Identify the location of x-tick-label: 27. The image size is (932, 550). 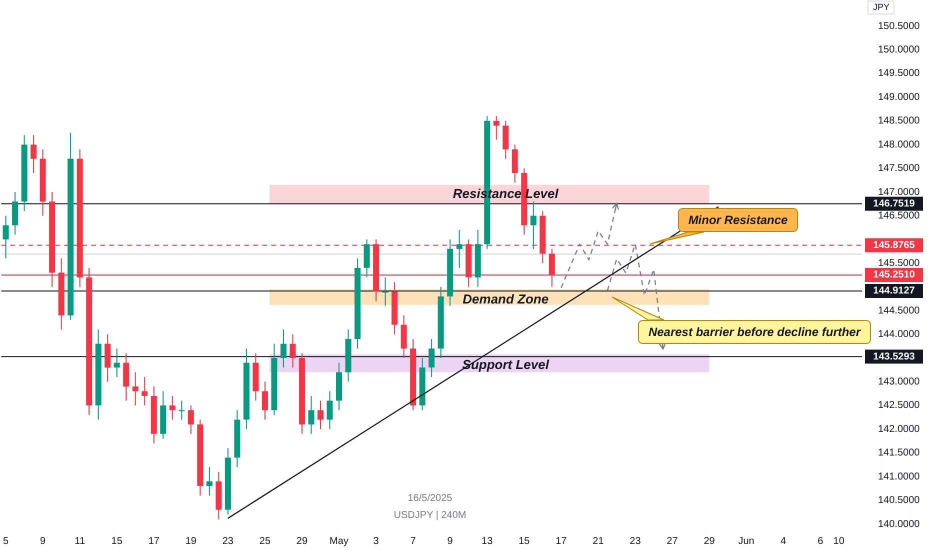
(672, 541).